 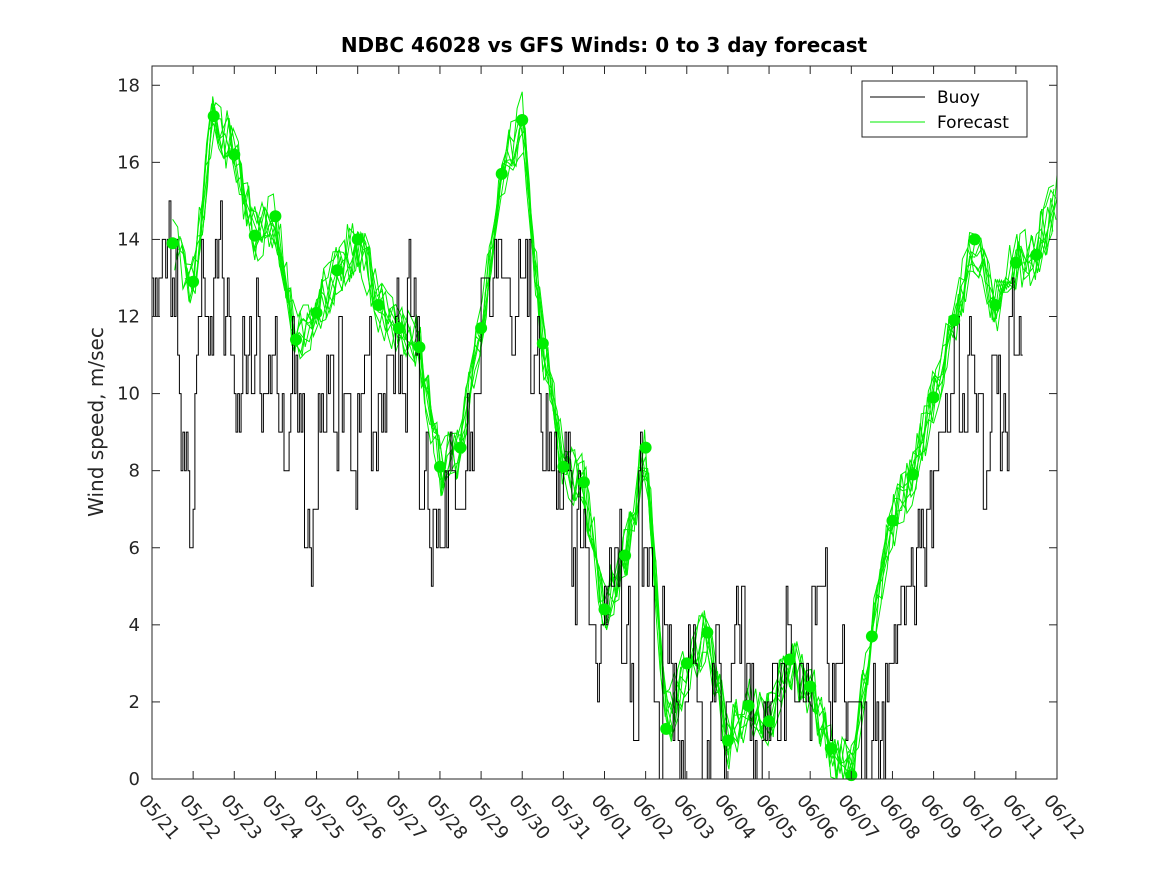 What do you see at coordinates (128, 239) in the screenshot?
I see `y-tick-label: 14` at bounding box center [128, 239].